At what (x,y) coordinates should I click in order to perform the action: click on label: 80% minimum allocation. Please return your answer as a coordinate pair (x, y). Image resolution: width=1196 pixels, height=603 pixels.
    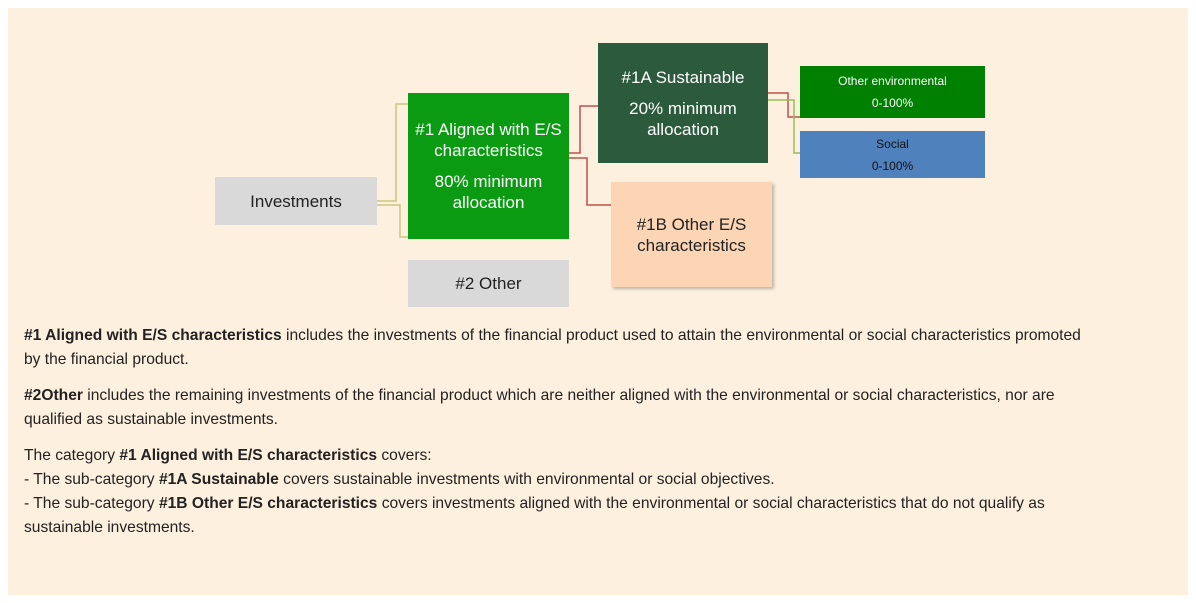
    Looking at the image, I should click on (488, 192).